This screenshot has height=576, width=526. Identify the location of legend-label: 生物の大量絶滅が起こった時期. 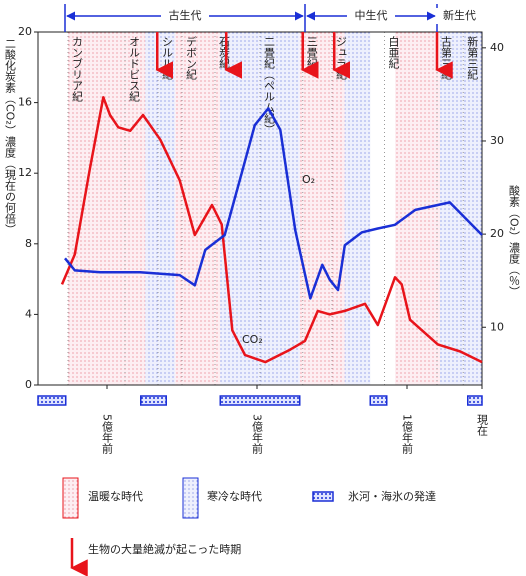
(164, 549).